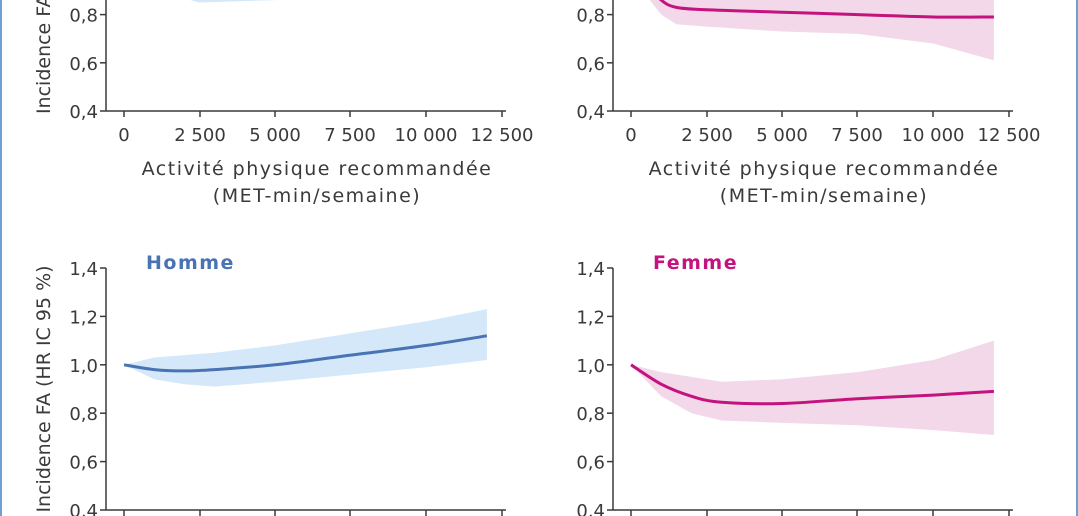  I want to click on panel-title: Homme, so click(190, 263).